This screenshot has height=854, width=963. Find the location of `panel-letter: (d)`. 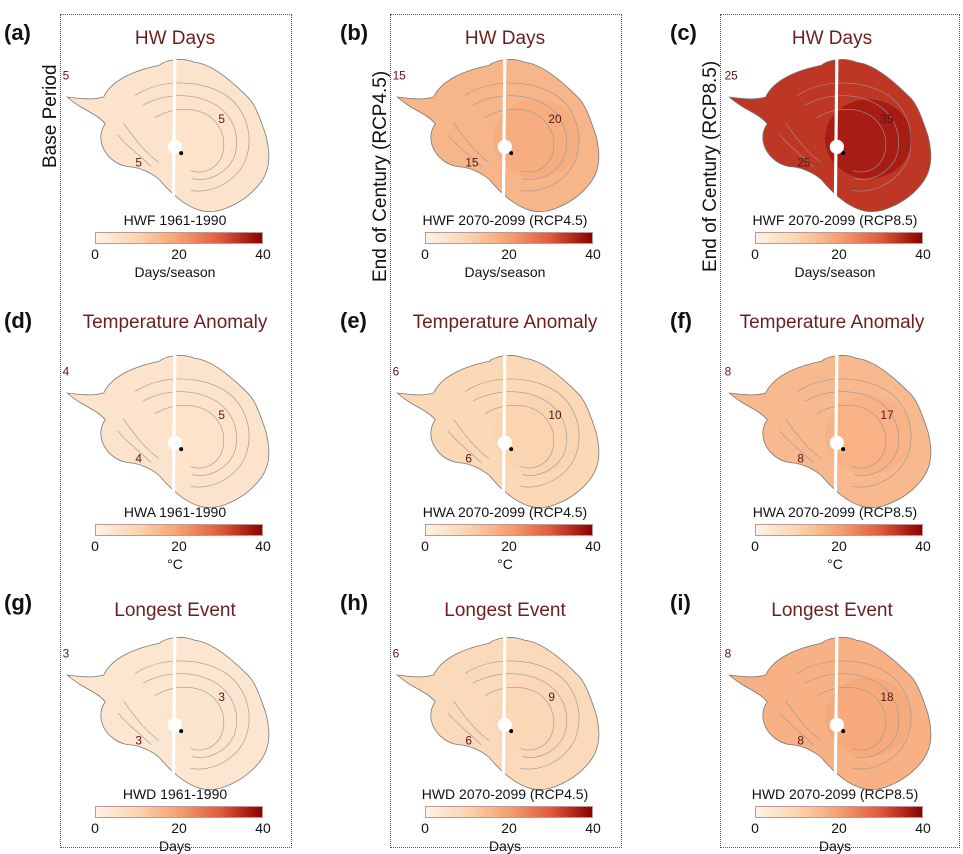

panel-letter: (d) is located at coordinates (18, 320).